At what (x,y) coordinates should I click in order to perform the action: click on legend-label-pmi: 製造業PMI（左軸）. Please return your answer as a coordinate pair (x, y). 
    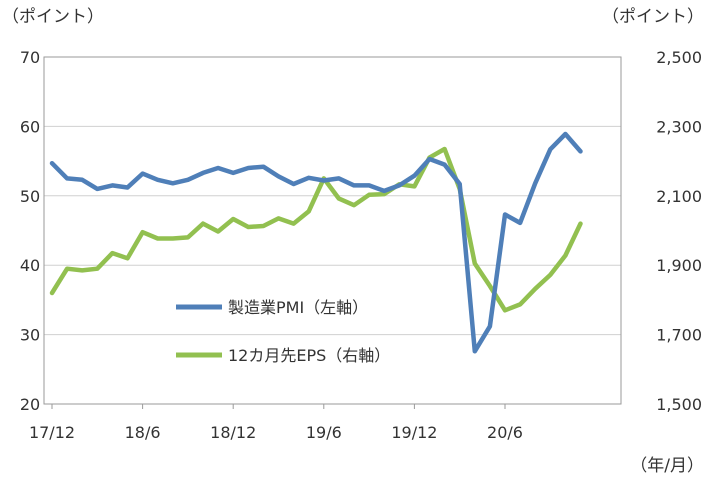
    Looking at the image, I should click on (298, 307).